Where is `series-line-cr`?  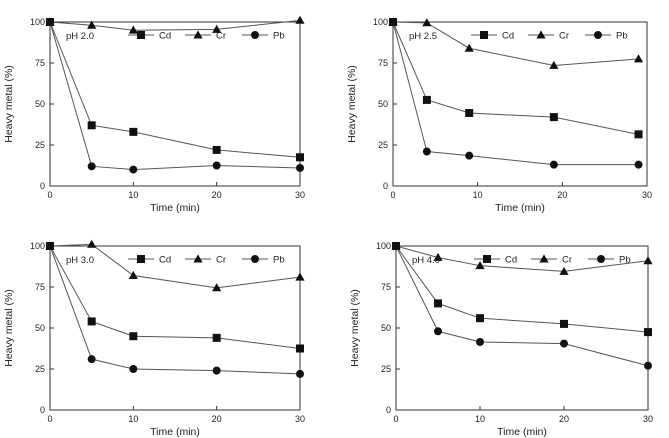 series-line-cr is located at coordinates (515, 43).